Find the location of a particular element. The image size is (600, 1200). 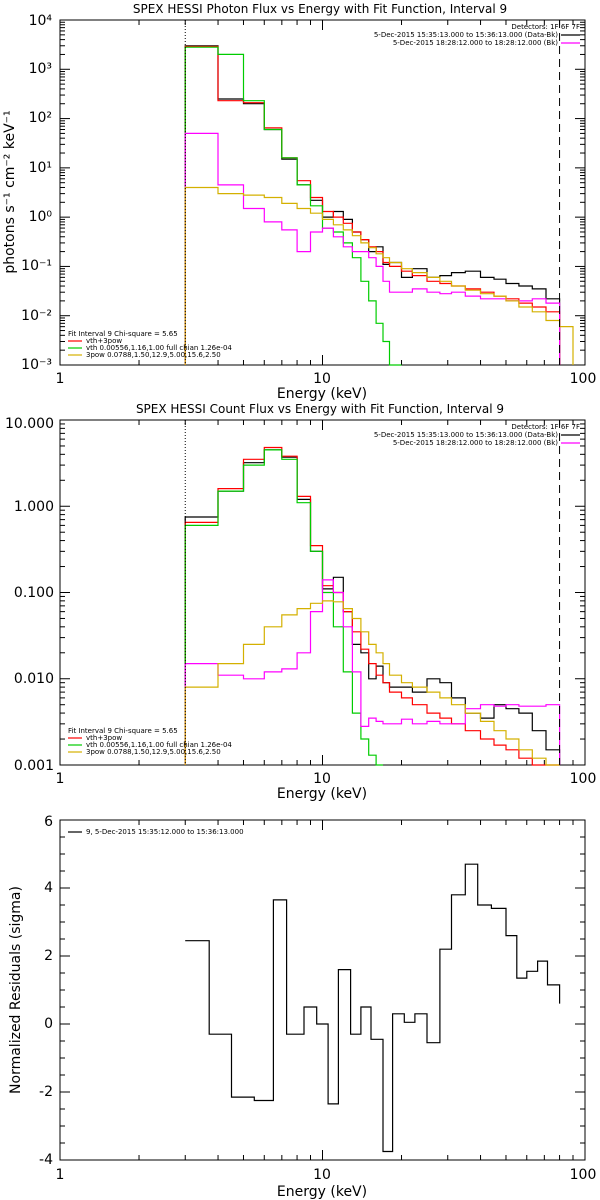

count-legend-text: 3pow 0.0788,1.50,12.9,5.00,15.6,2.50 is located at coordinates (153, 752).